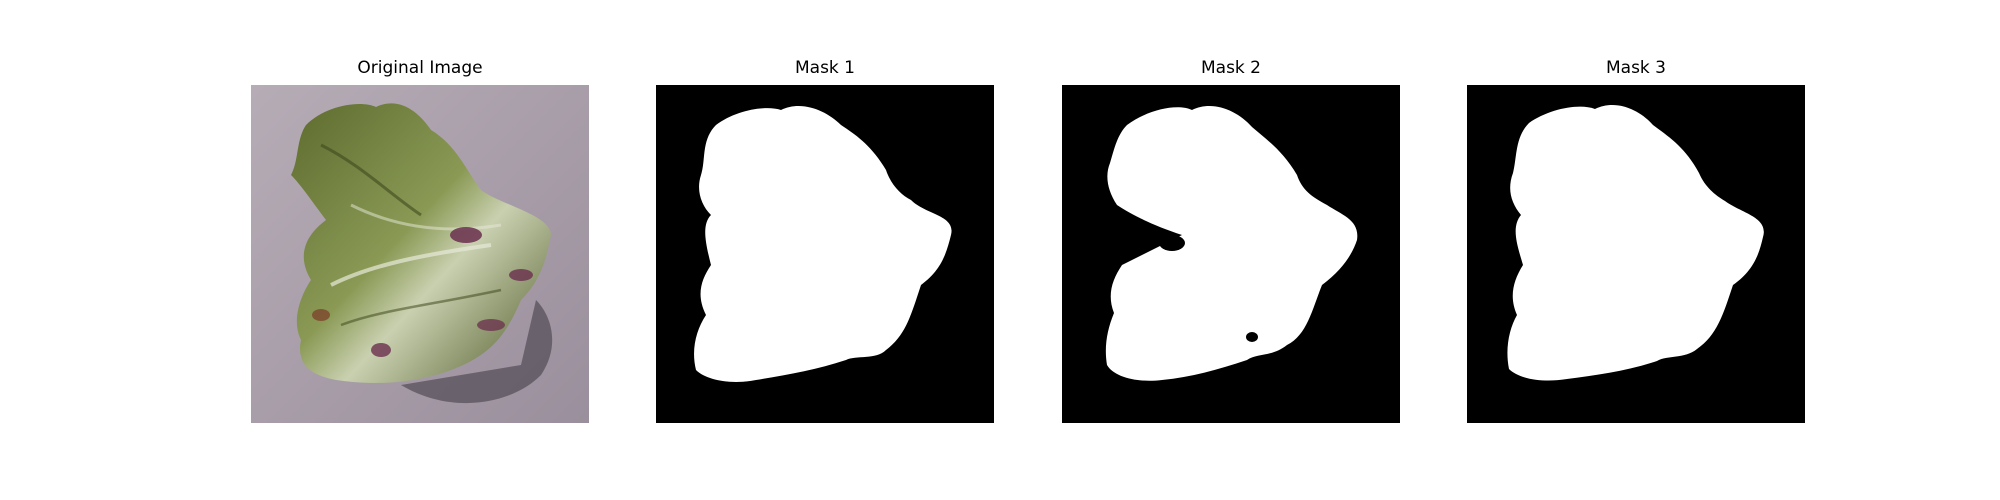 Image resolution: width=2000 pixels, height=500 pixels. I want to click on panel-title: Mask 2, so click(1230, 68).